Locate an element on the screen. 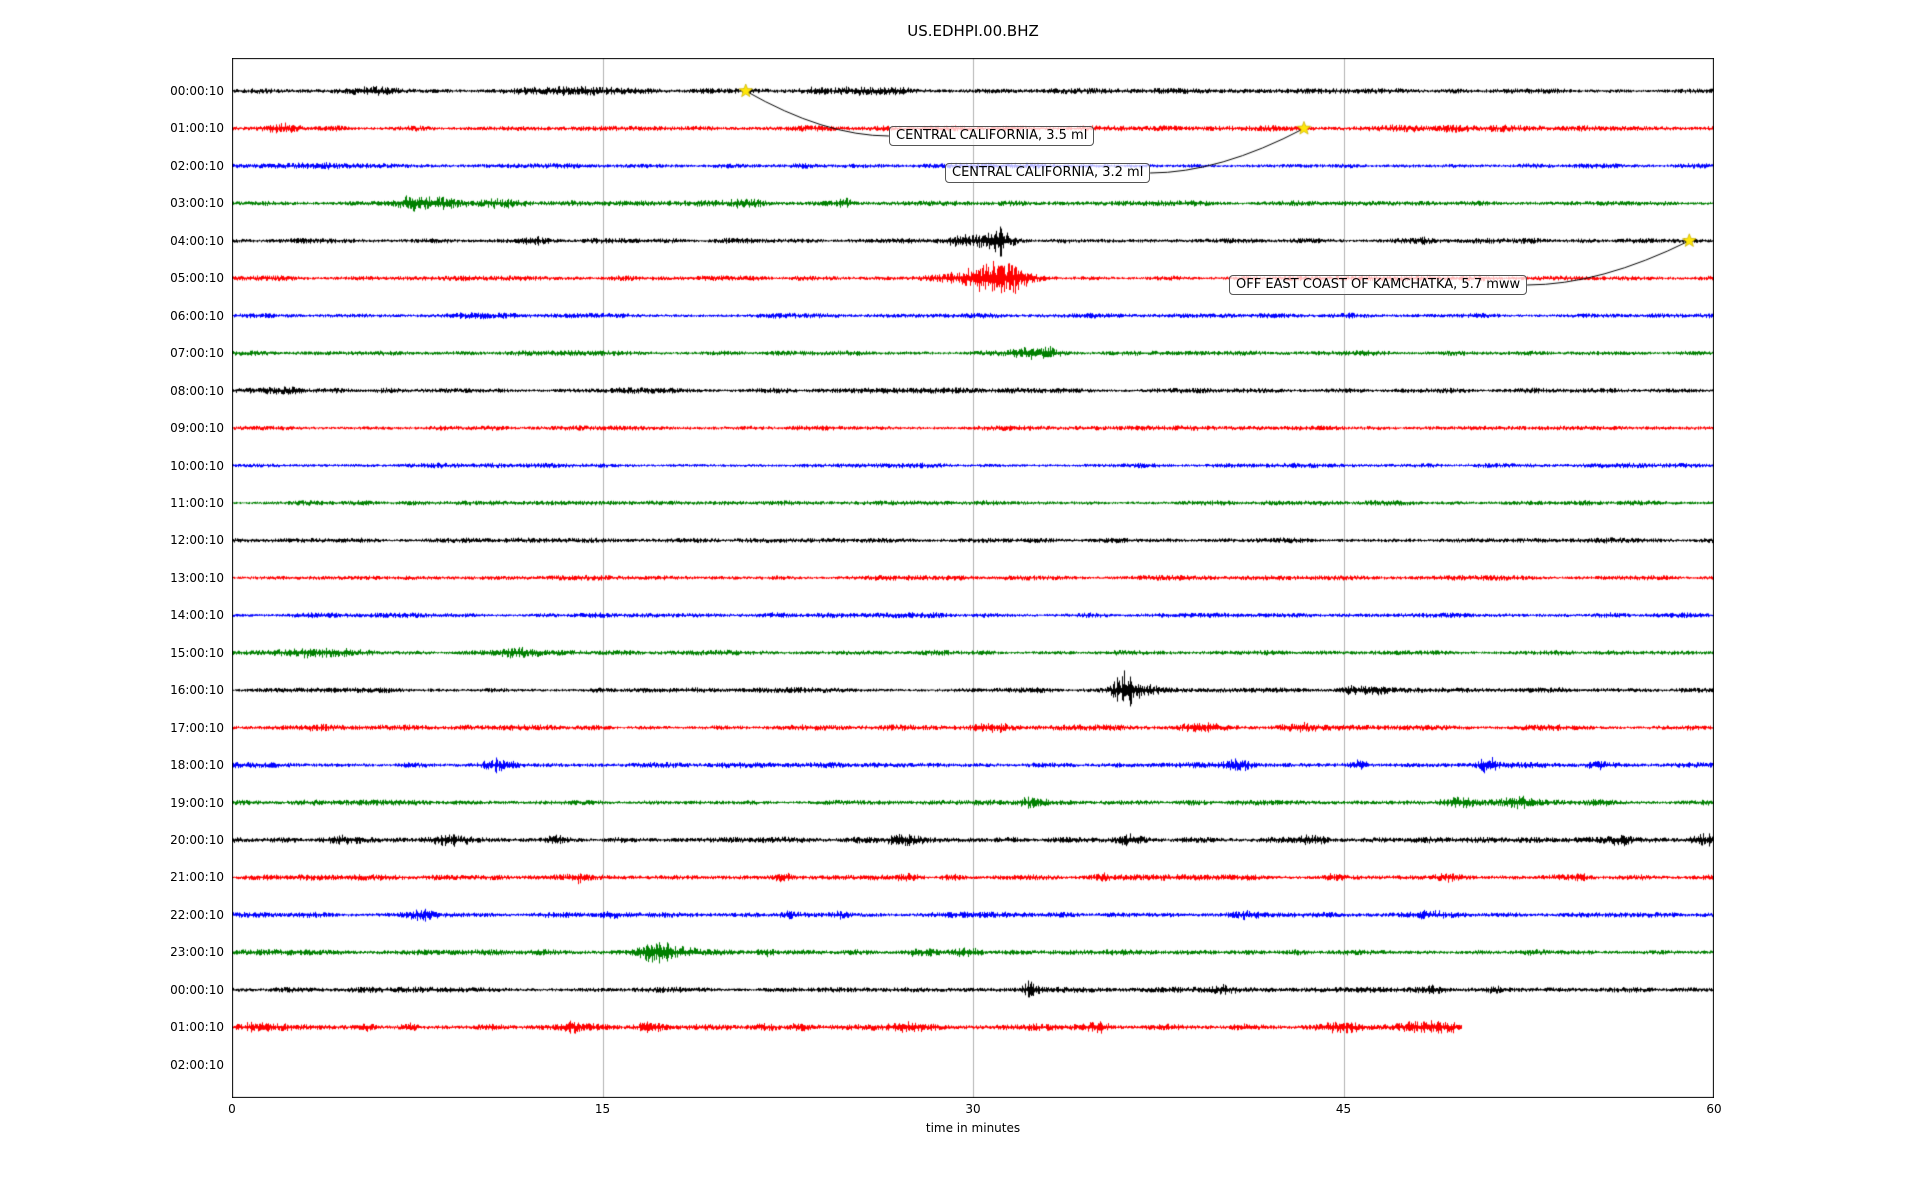 The height and width of the screenshot is (1200, 1920). row-time-label: 11:00:10 is located at coordinates (197, 502).